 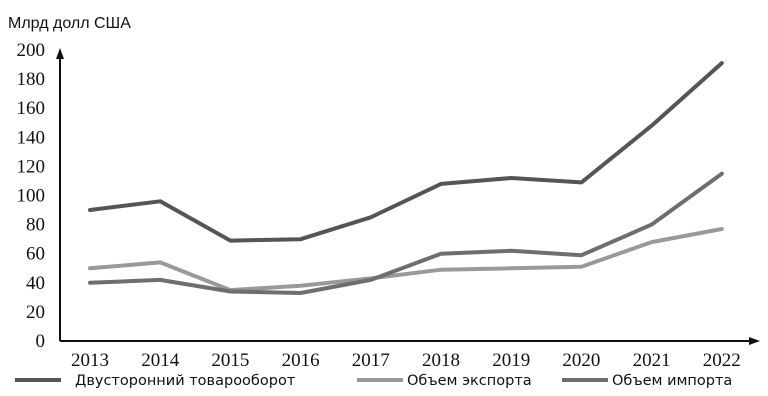 What do you see at coordinates (35, 312) in the screenshot?
I see `y-tick-label: 20` at bounding box center [35, 312].